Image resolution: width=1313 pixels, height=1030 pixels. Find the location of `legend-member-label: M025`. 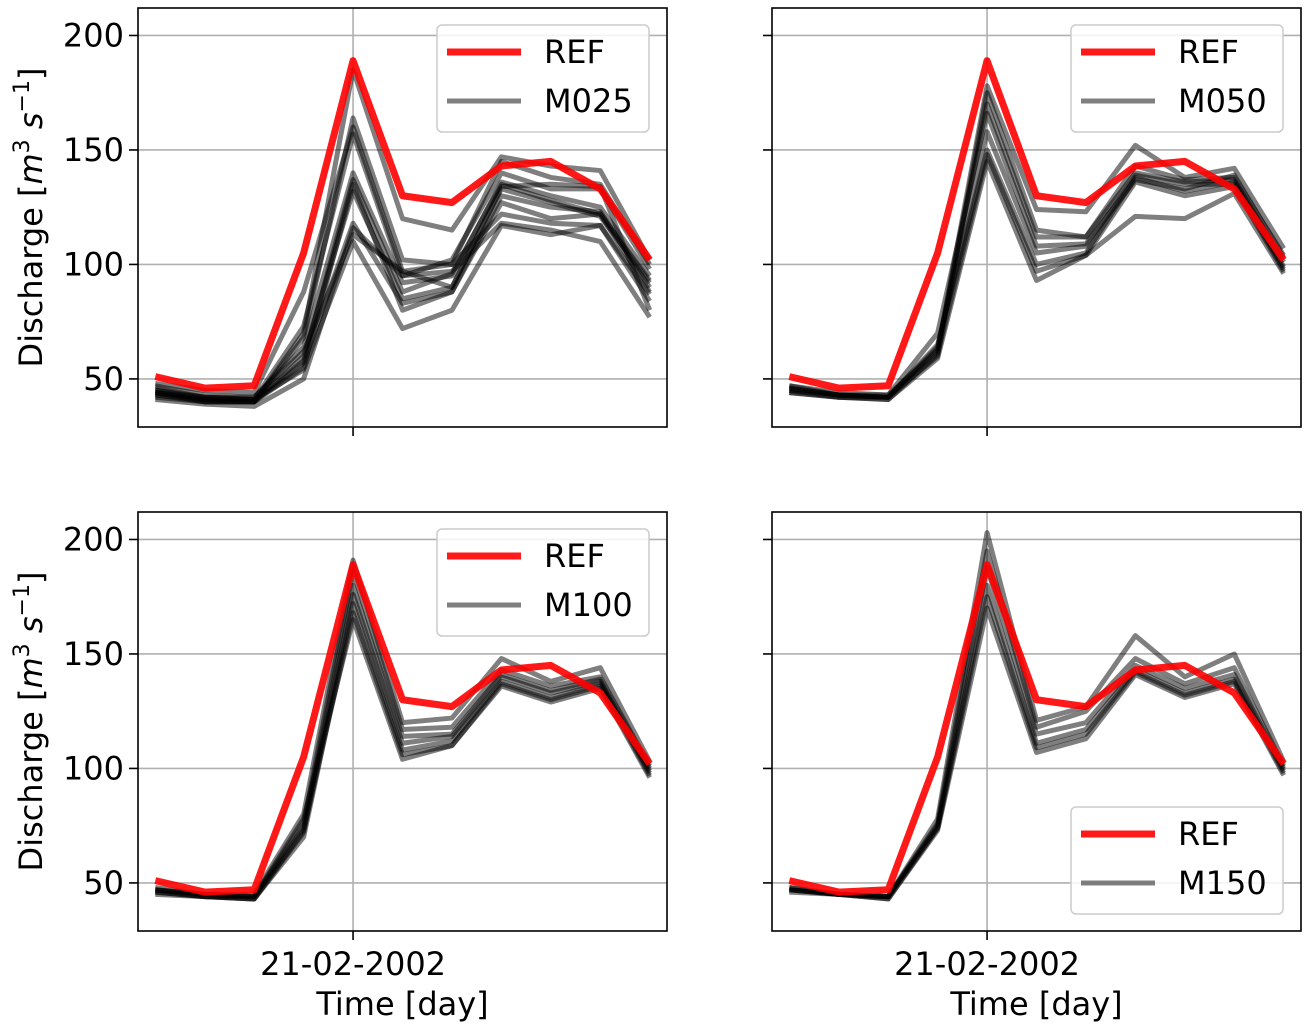

legend-member-label: M025 is located at coordinates (588, 101).